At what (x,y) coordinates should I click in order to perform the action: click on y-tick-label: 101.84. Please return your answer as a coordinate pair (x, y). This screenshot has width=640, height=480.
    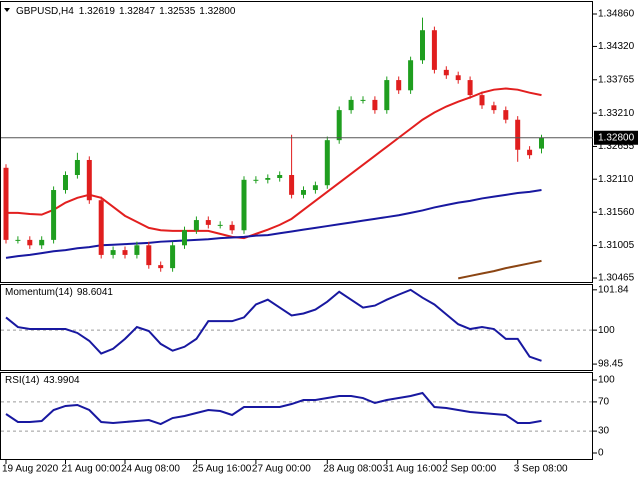
    Looking at the image, I should click on (613, 289).